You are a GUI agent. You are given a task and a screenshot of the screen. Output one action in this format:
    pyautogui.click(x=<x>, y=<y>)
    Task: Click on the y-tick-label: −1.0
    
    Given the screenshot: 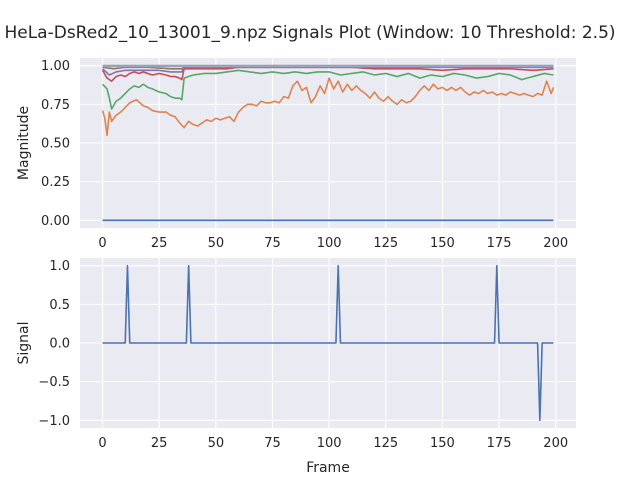 What is the action you would take?
    pyautogui.click(x=54, y=421)
    